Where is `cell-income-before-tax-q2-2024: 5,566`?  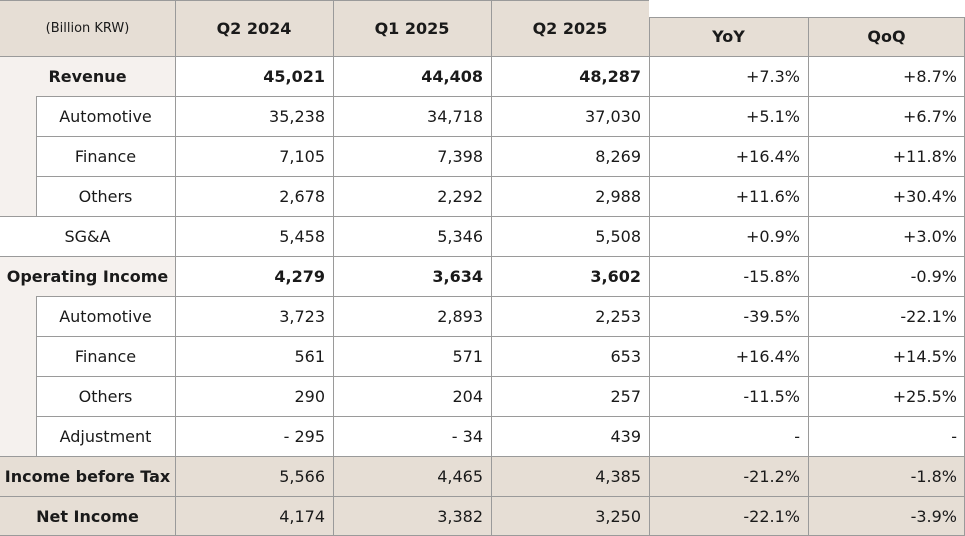 cell-income-before-tax-q2-2024: 5,566 is located at coordinates (254, 476).